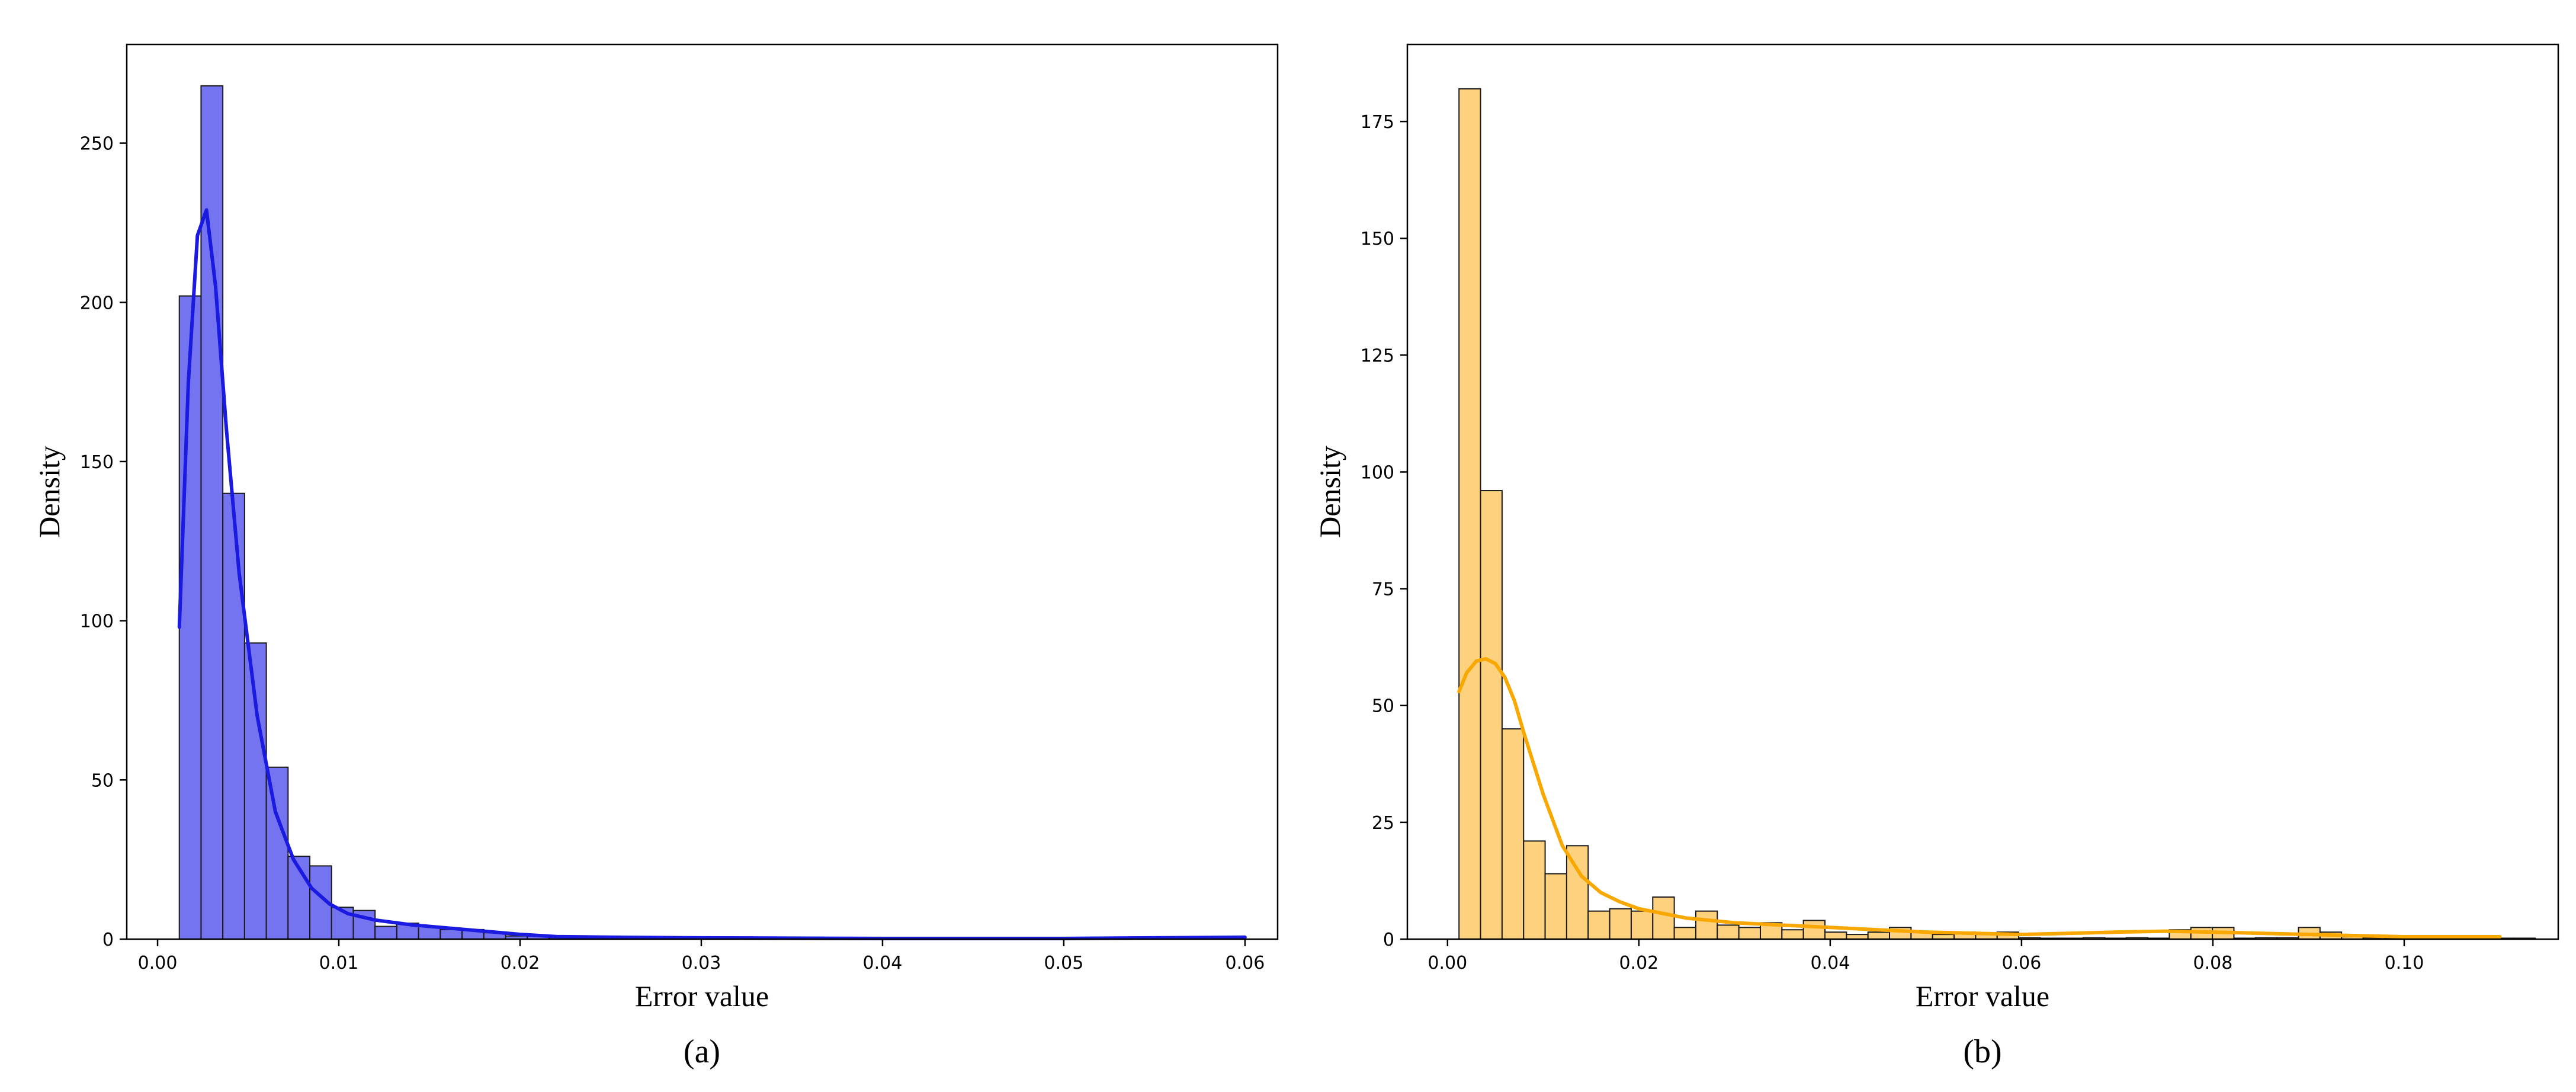  I want to click on x-axis-label-a: Error value, so click(702, 996).